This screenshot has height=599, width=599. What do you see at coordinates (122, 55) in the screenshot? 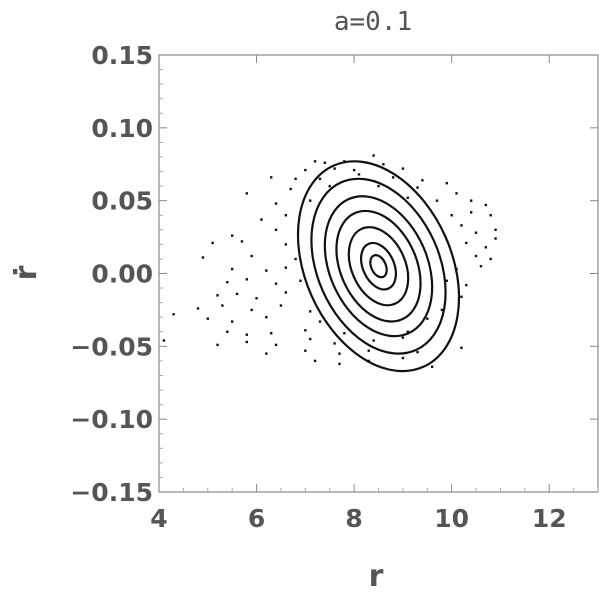
I see `y-tick-label: 0.15` at bounding box center [122, 55].